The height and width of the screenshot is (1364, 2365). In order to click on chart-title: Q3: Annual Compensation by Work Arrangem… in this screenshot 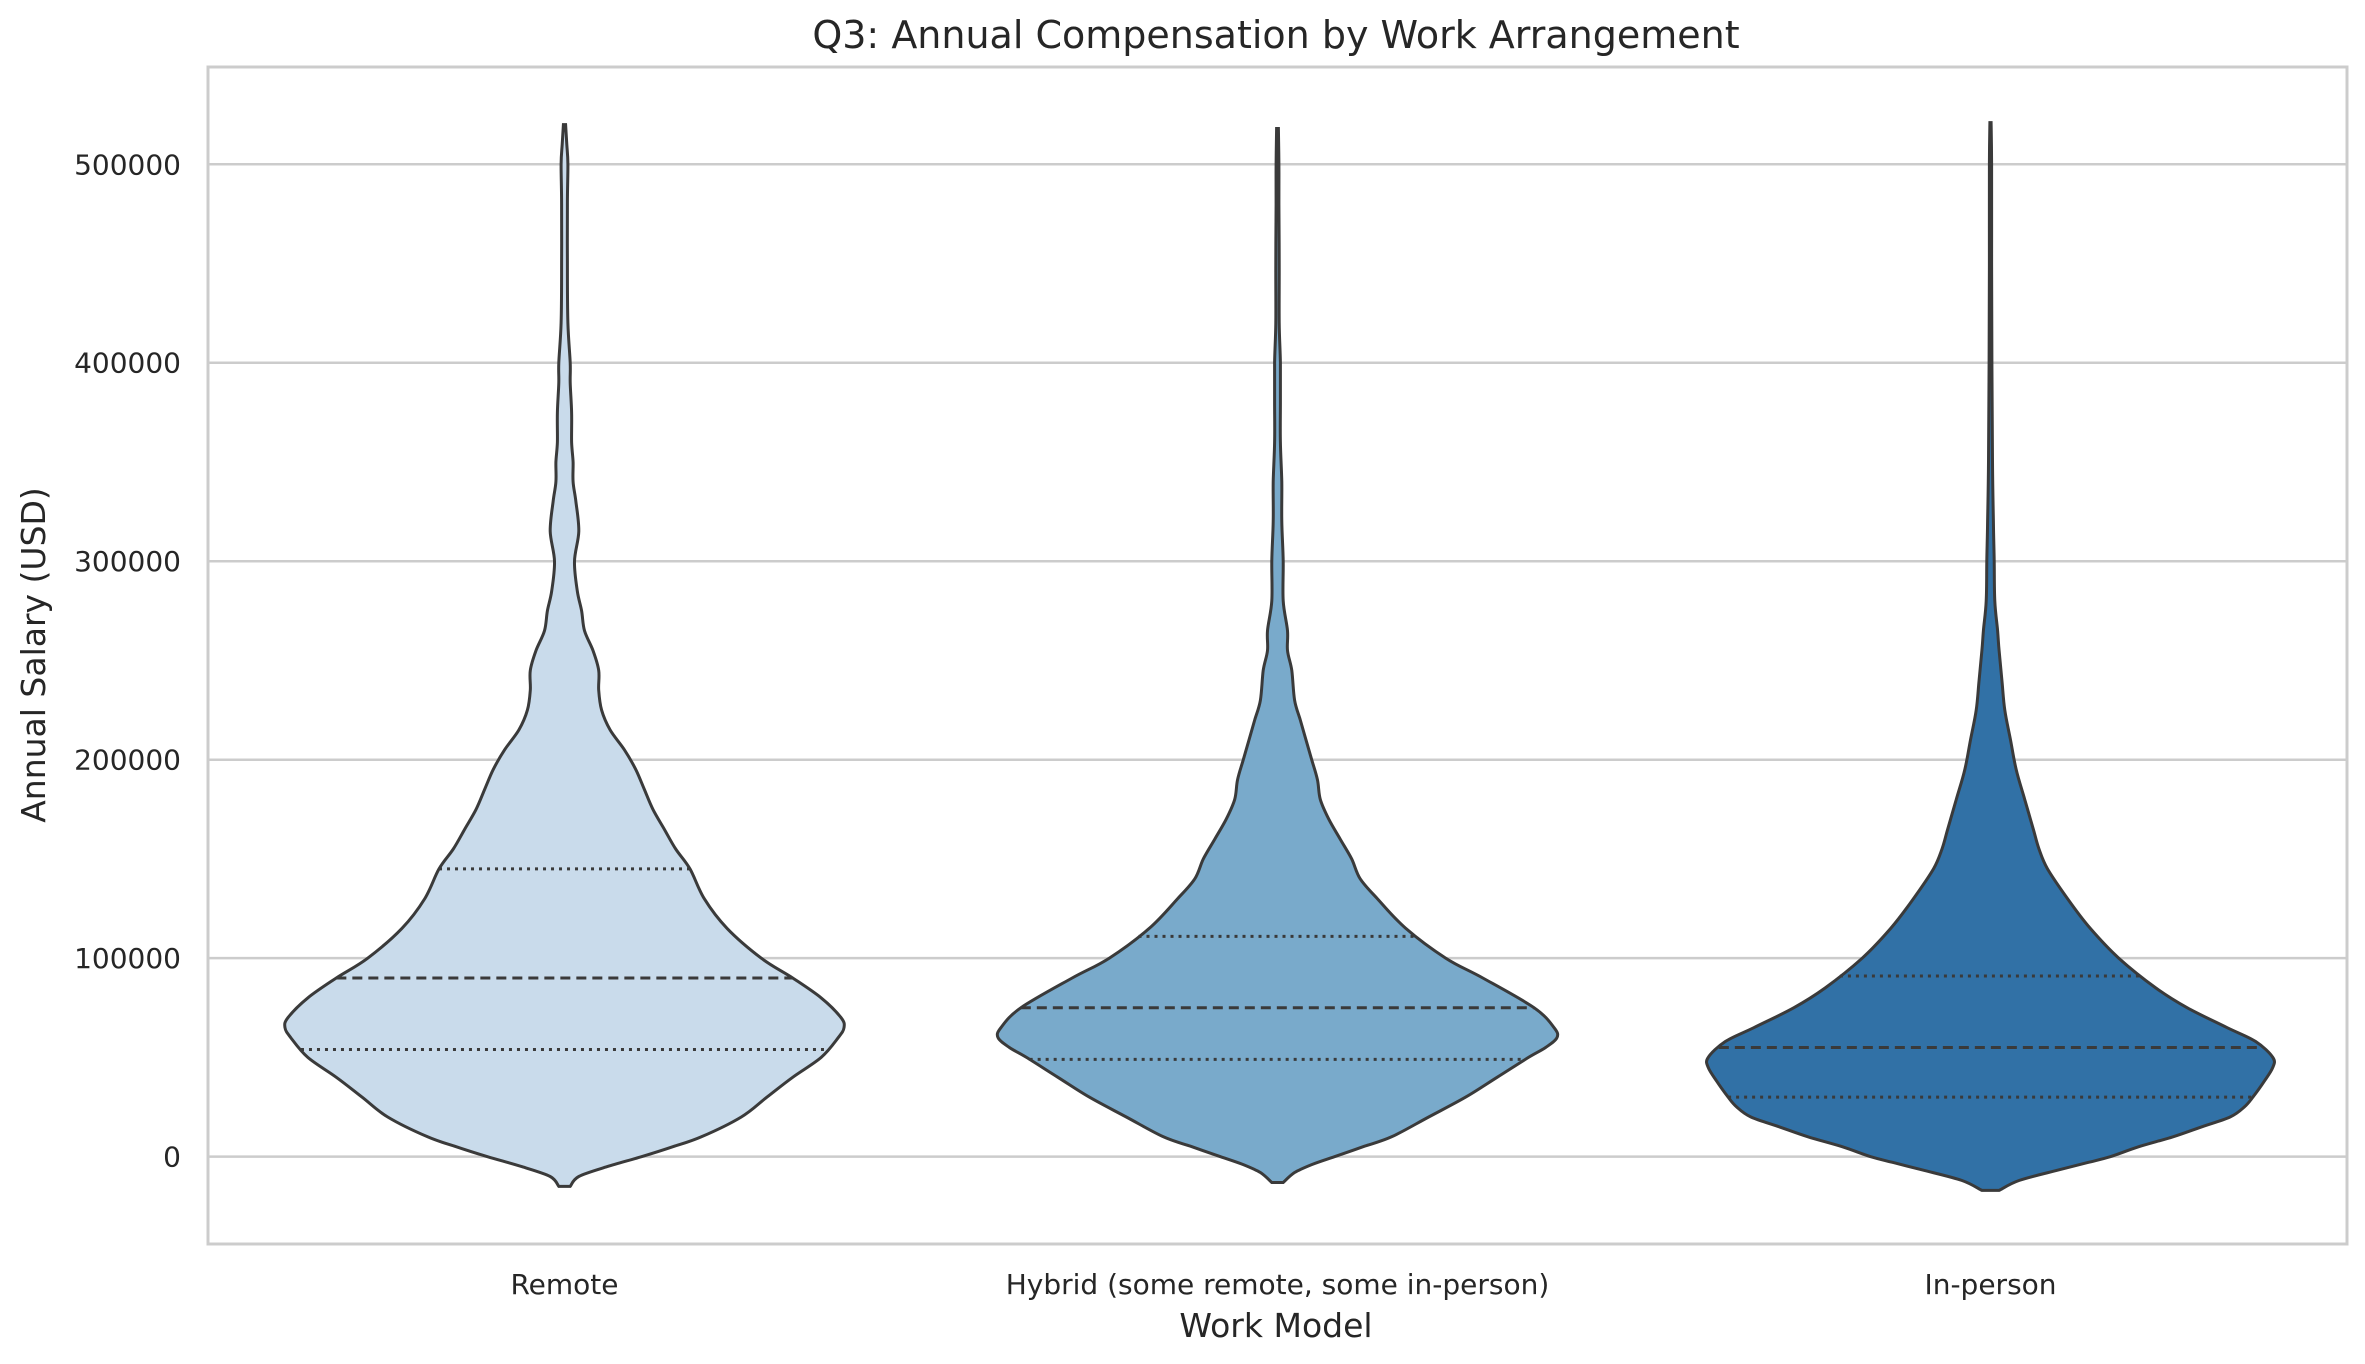, I will do `click(1275, 35)`.